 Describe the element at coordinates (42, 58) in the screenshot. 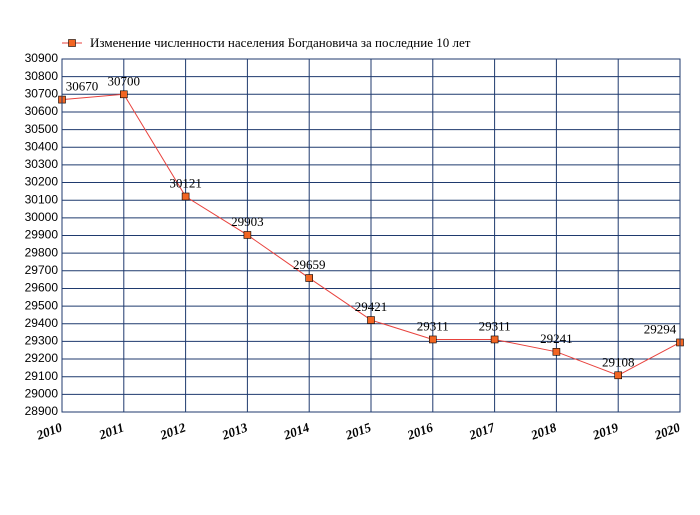

I see `y-tick-label: 30900` at that location.